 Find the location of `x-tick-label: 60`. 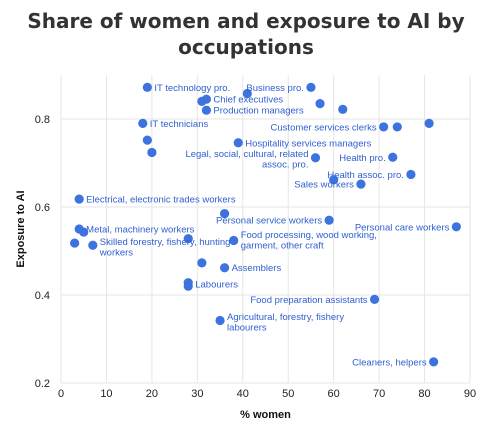

x-tick-label: 60 is located at coordinates (334, 394).